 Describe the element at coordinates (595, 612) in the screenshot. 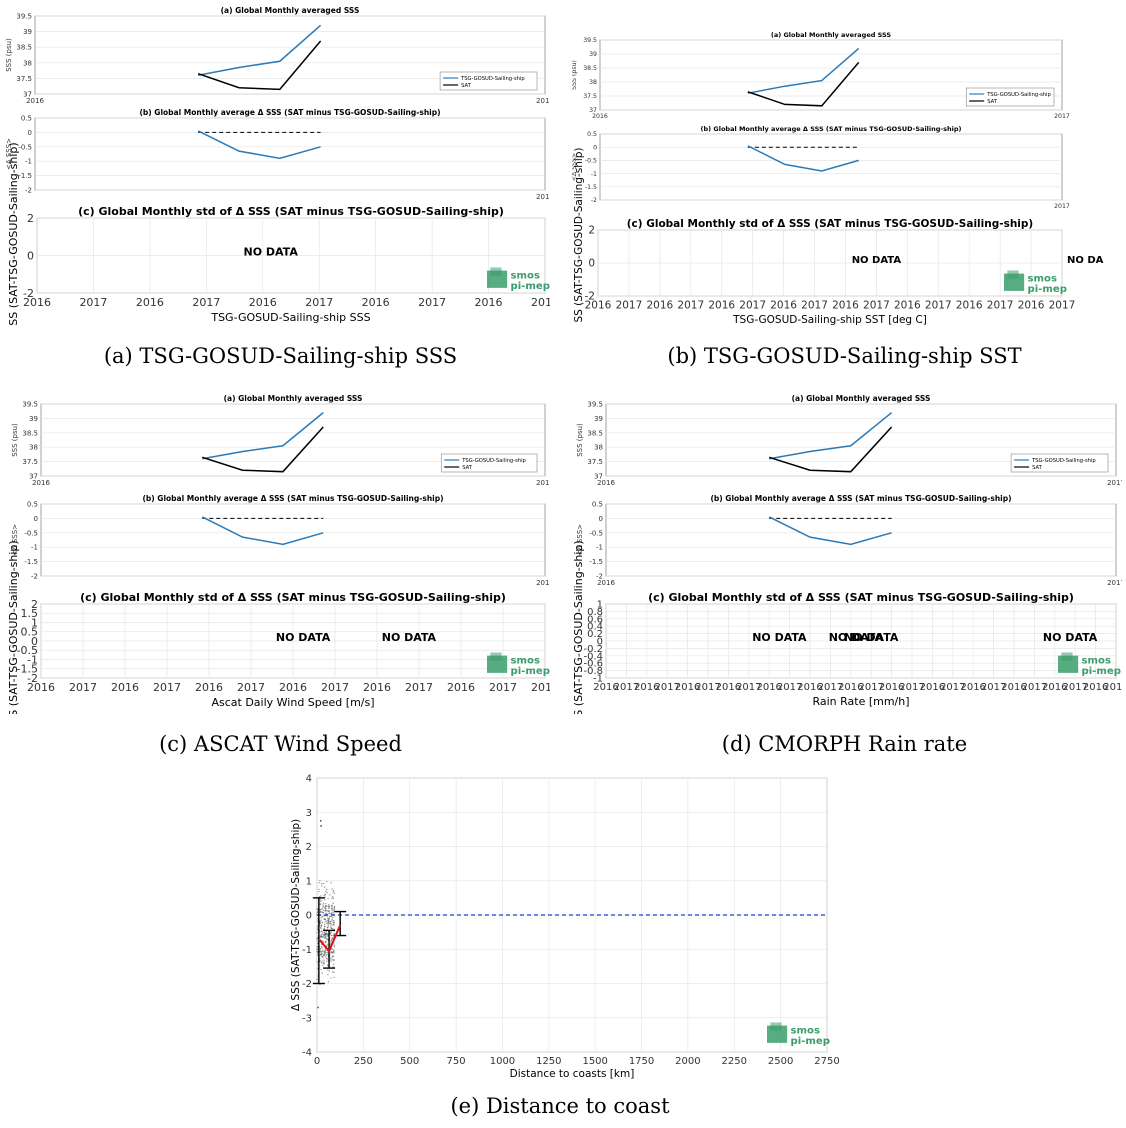

I see `y-tick-label: 0.8` at that location.